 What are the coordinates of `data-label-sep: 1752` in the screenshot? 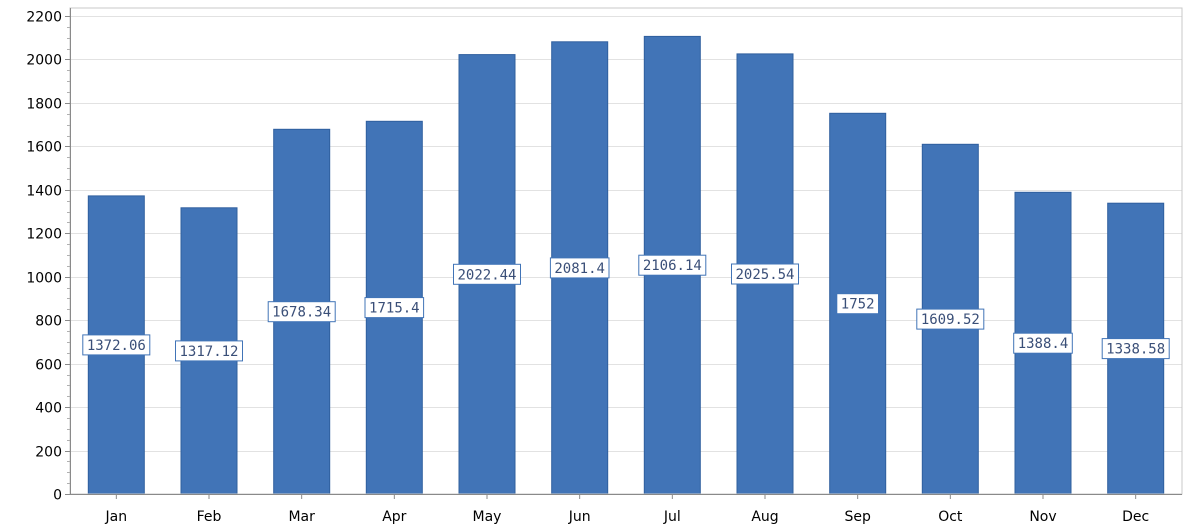 It's located at (857, 304).